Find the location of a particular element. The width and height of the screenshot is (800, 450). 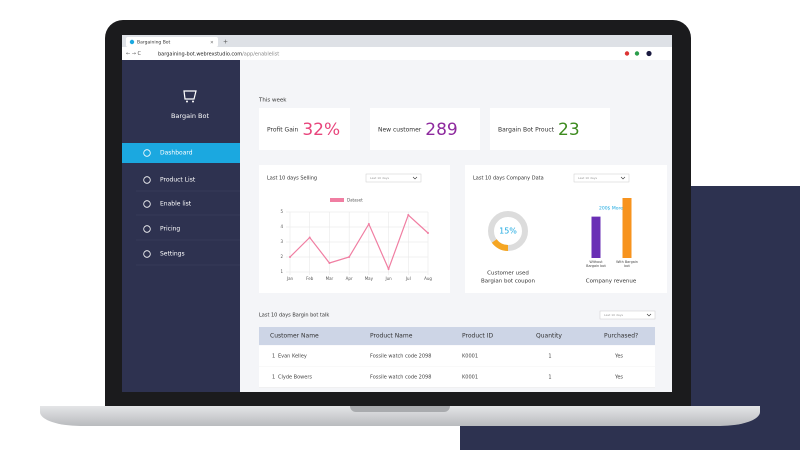

column-header: Purchased? is located at coordinates (621, 336).